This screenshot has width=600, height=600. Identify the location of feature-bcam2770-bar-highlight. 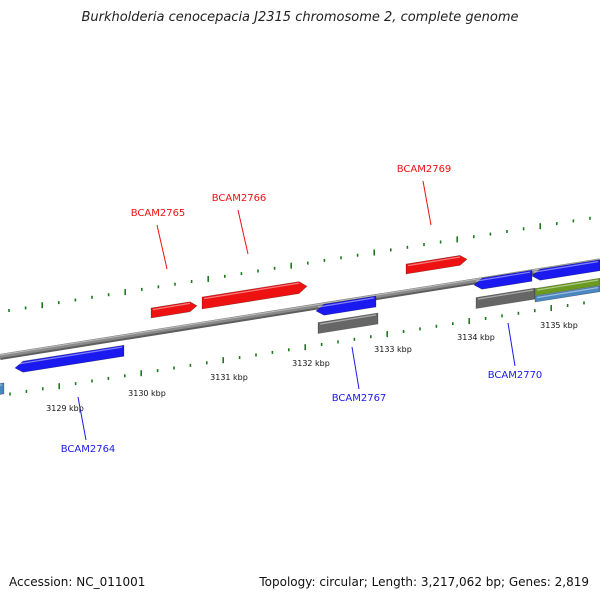
(505, 294).